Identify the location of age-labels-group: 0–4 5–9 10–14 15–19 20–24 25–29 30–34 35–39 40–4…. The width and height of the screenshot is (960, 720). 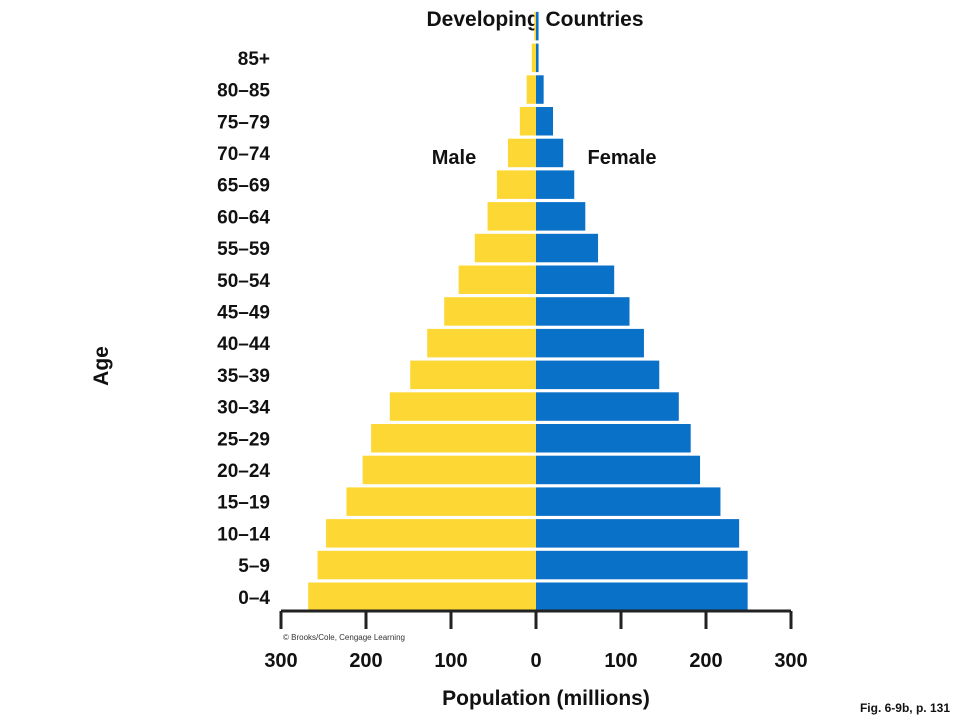
(243, 329).